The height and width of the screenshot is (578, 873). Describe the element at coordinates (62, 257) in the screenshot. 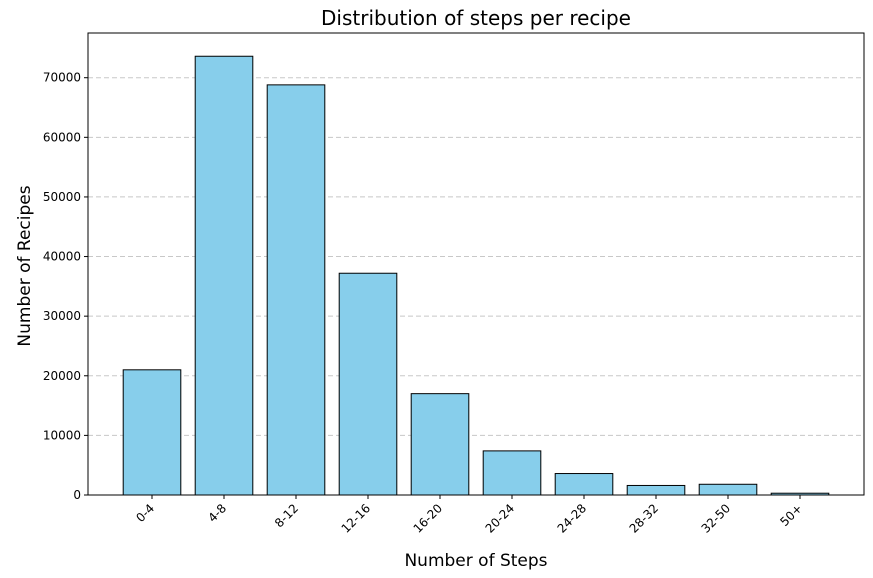

I see `y-tick-label: 40000` at that location.